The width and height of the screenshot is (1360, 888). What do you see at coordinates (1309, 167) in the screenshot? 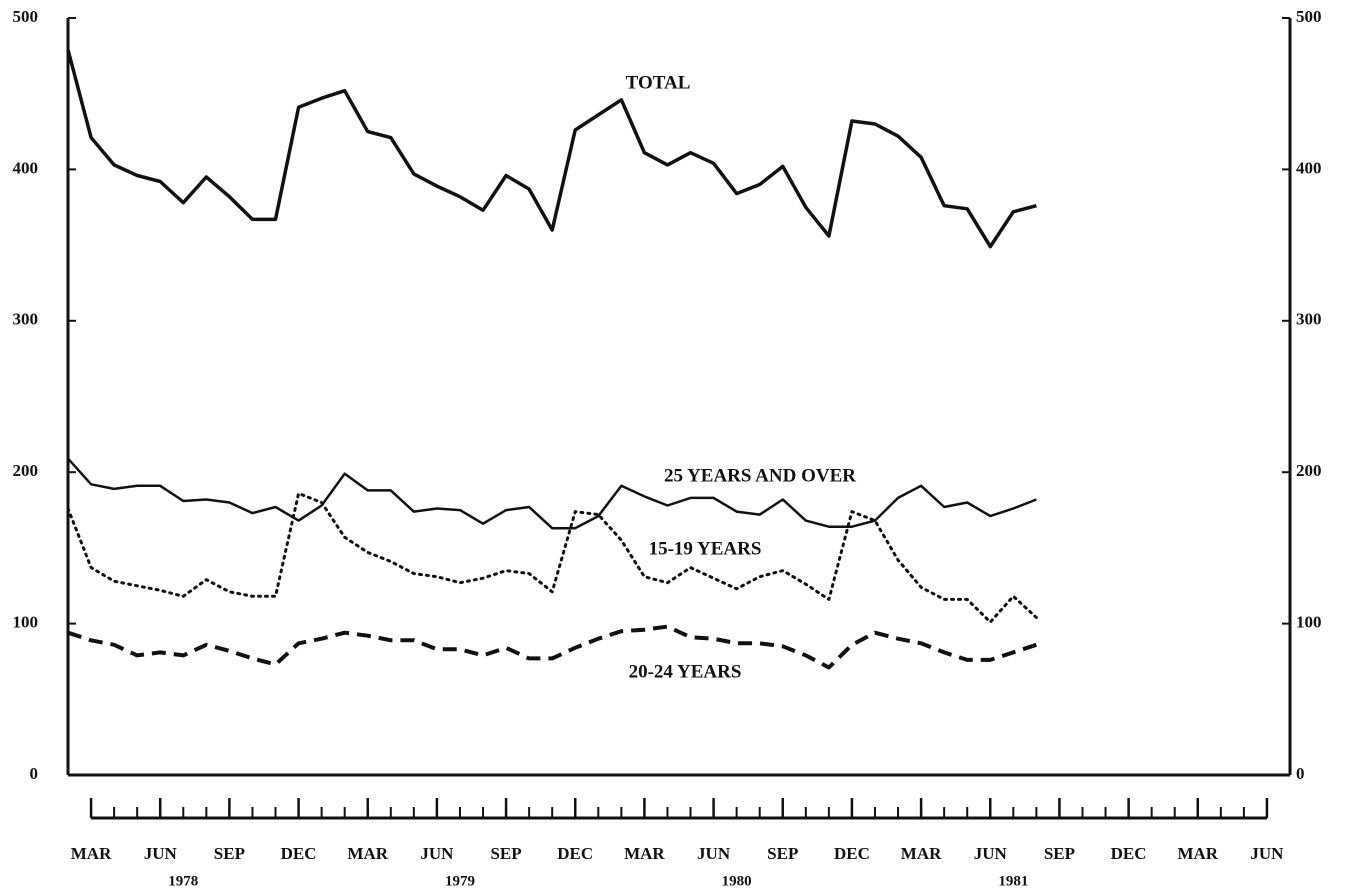
I see `y2-tick-label: 400` at bounding box center [1309, 167].